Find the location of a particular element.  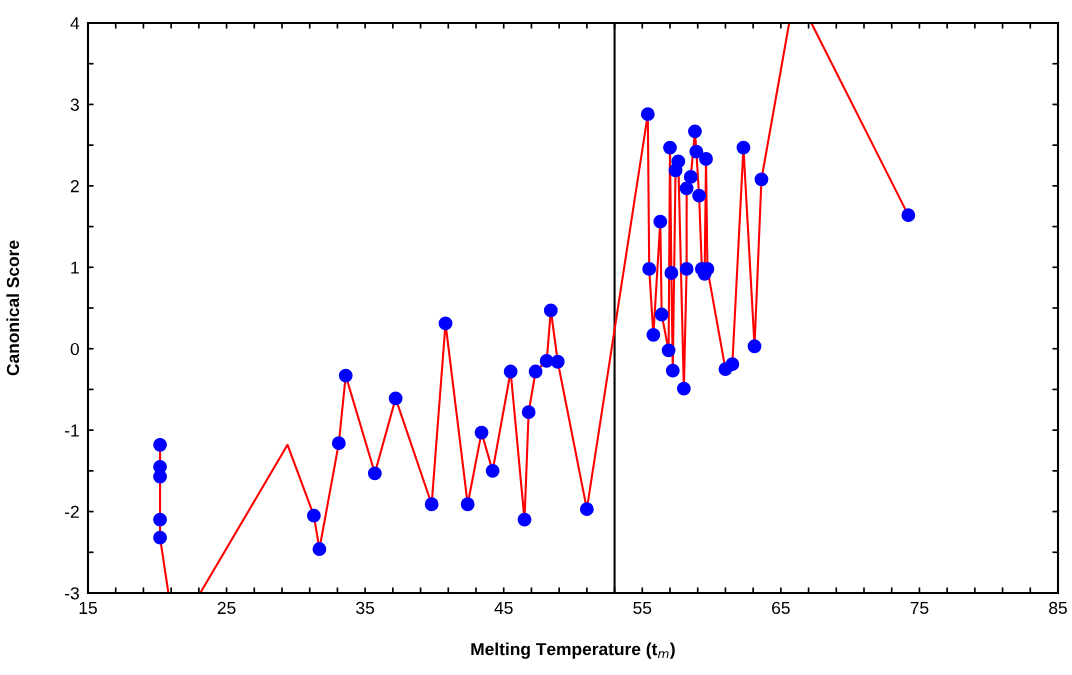

x-tick-label: 65 is located at coordinates (781, 608).